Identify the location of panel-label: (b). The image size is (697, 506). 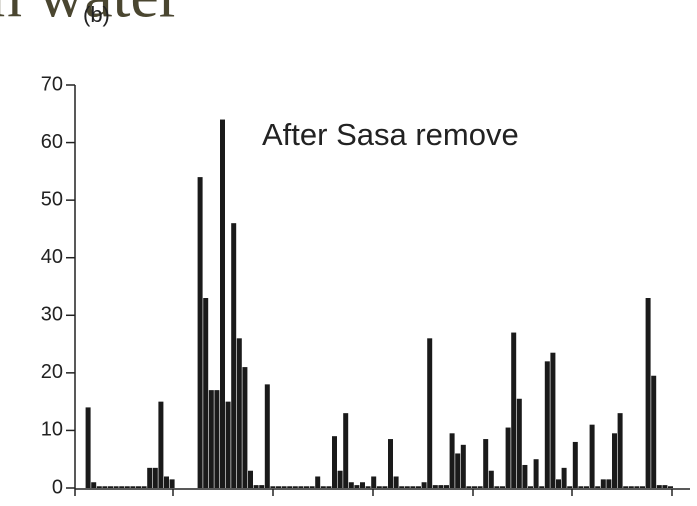
(96, 14).